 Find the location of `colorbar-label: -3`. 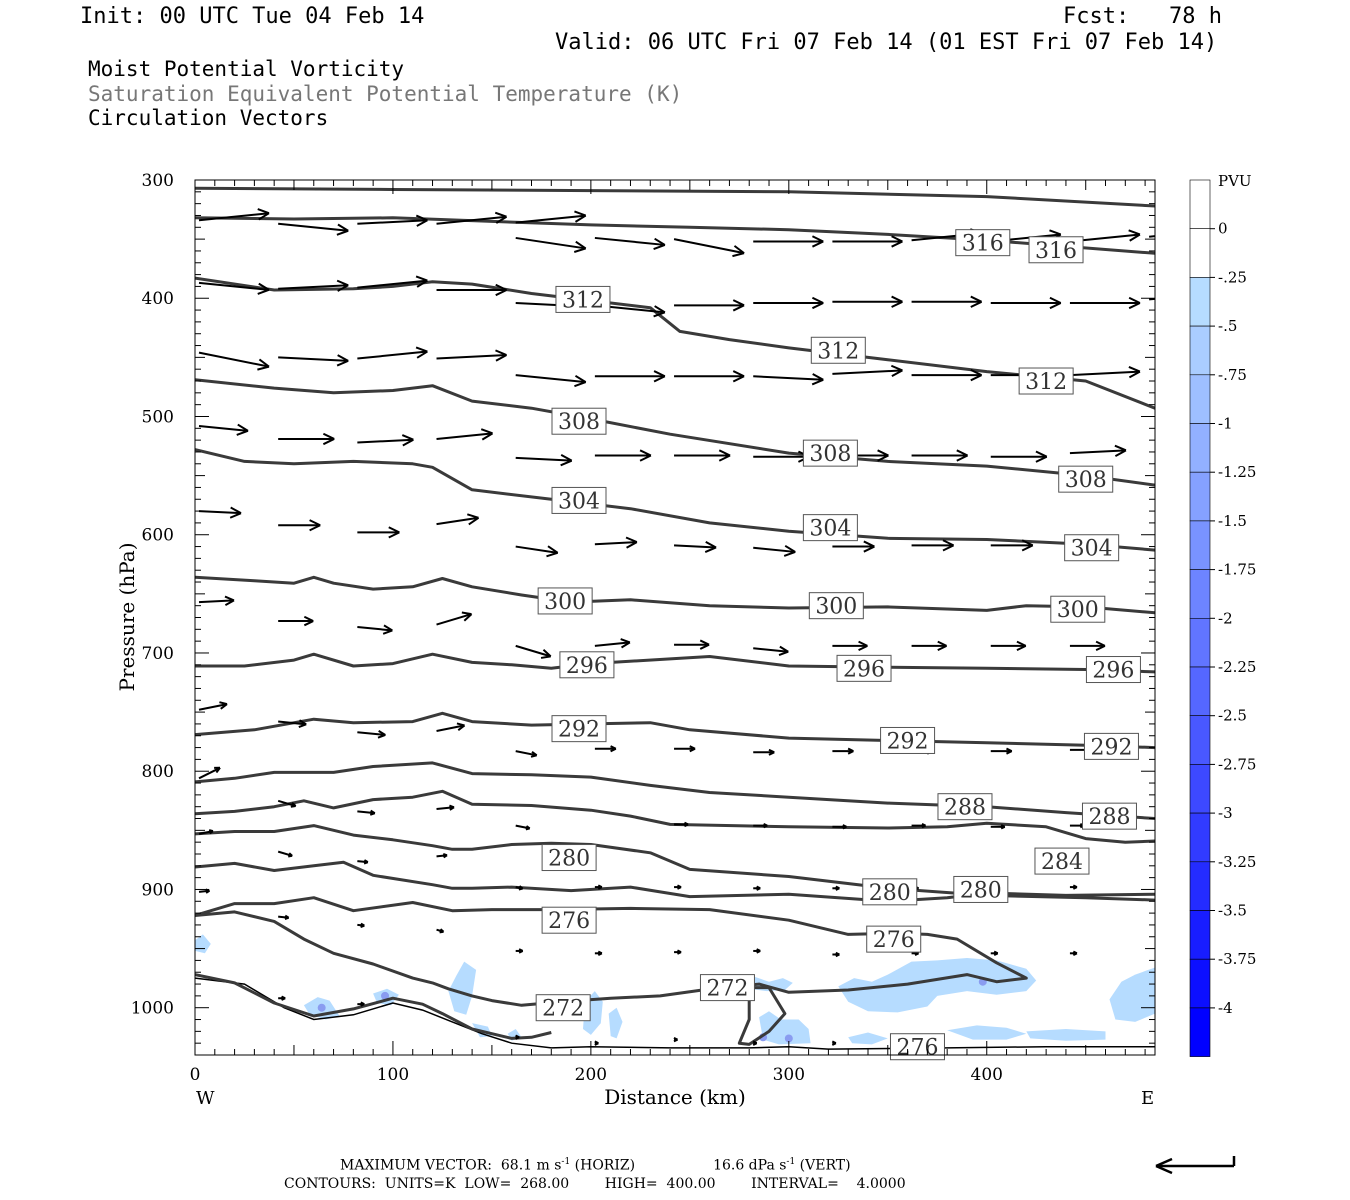

colorbar-label: -3 is located at coordinates (1225, 813).